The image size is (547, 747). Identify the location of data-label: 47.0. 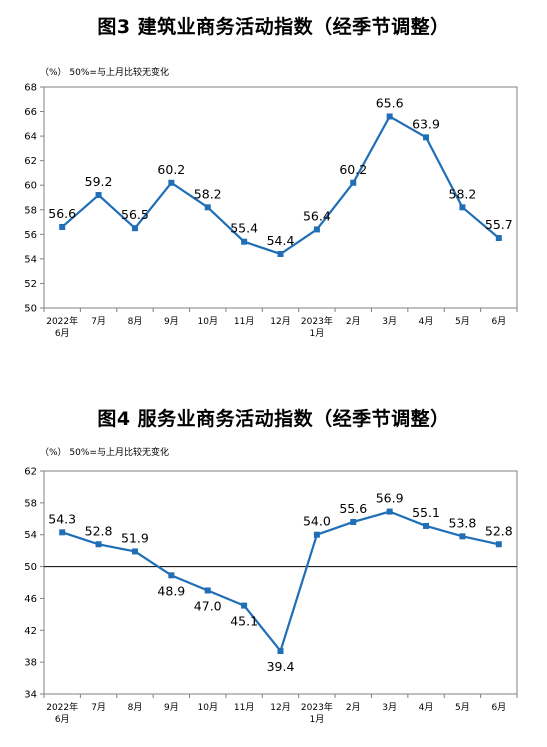
(208, 605).